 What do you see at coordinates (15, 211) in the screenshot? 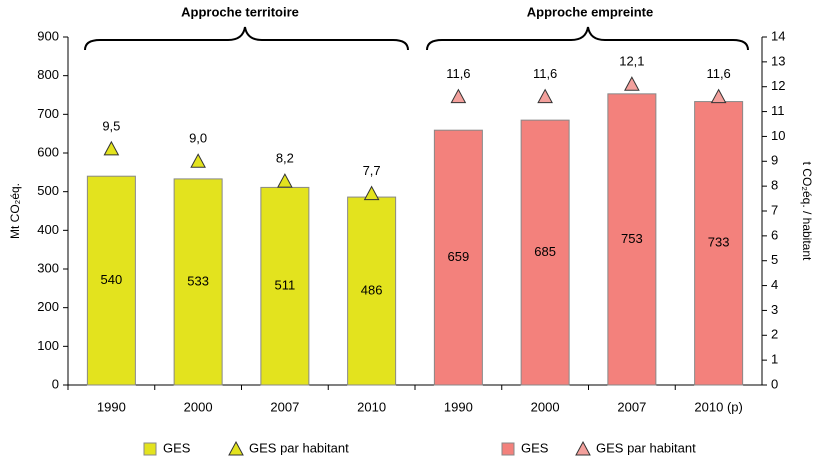
I see `y-axis-label: Mt CO₂éq.` at bounding box center [15, 211].